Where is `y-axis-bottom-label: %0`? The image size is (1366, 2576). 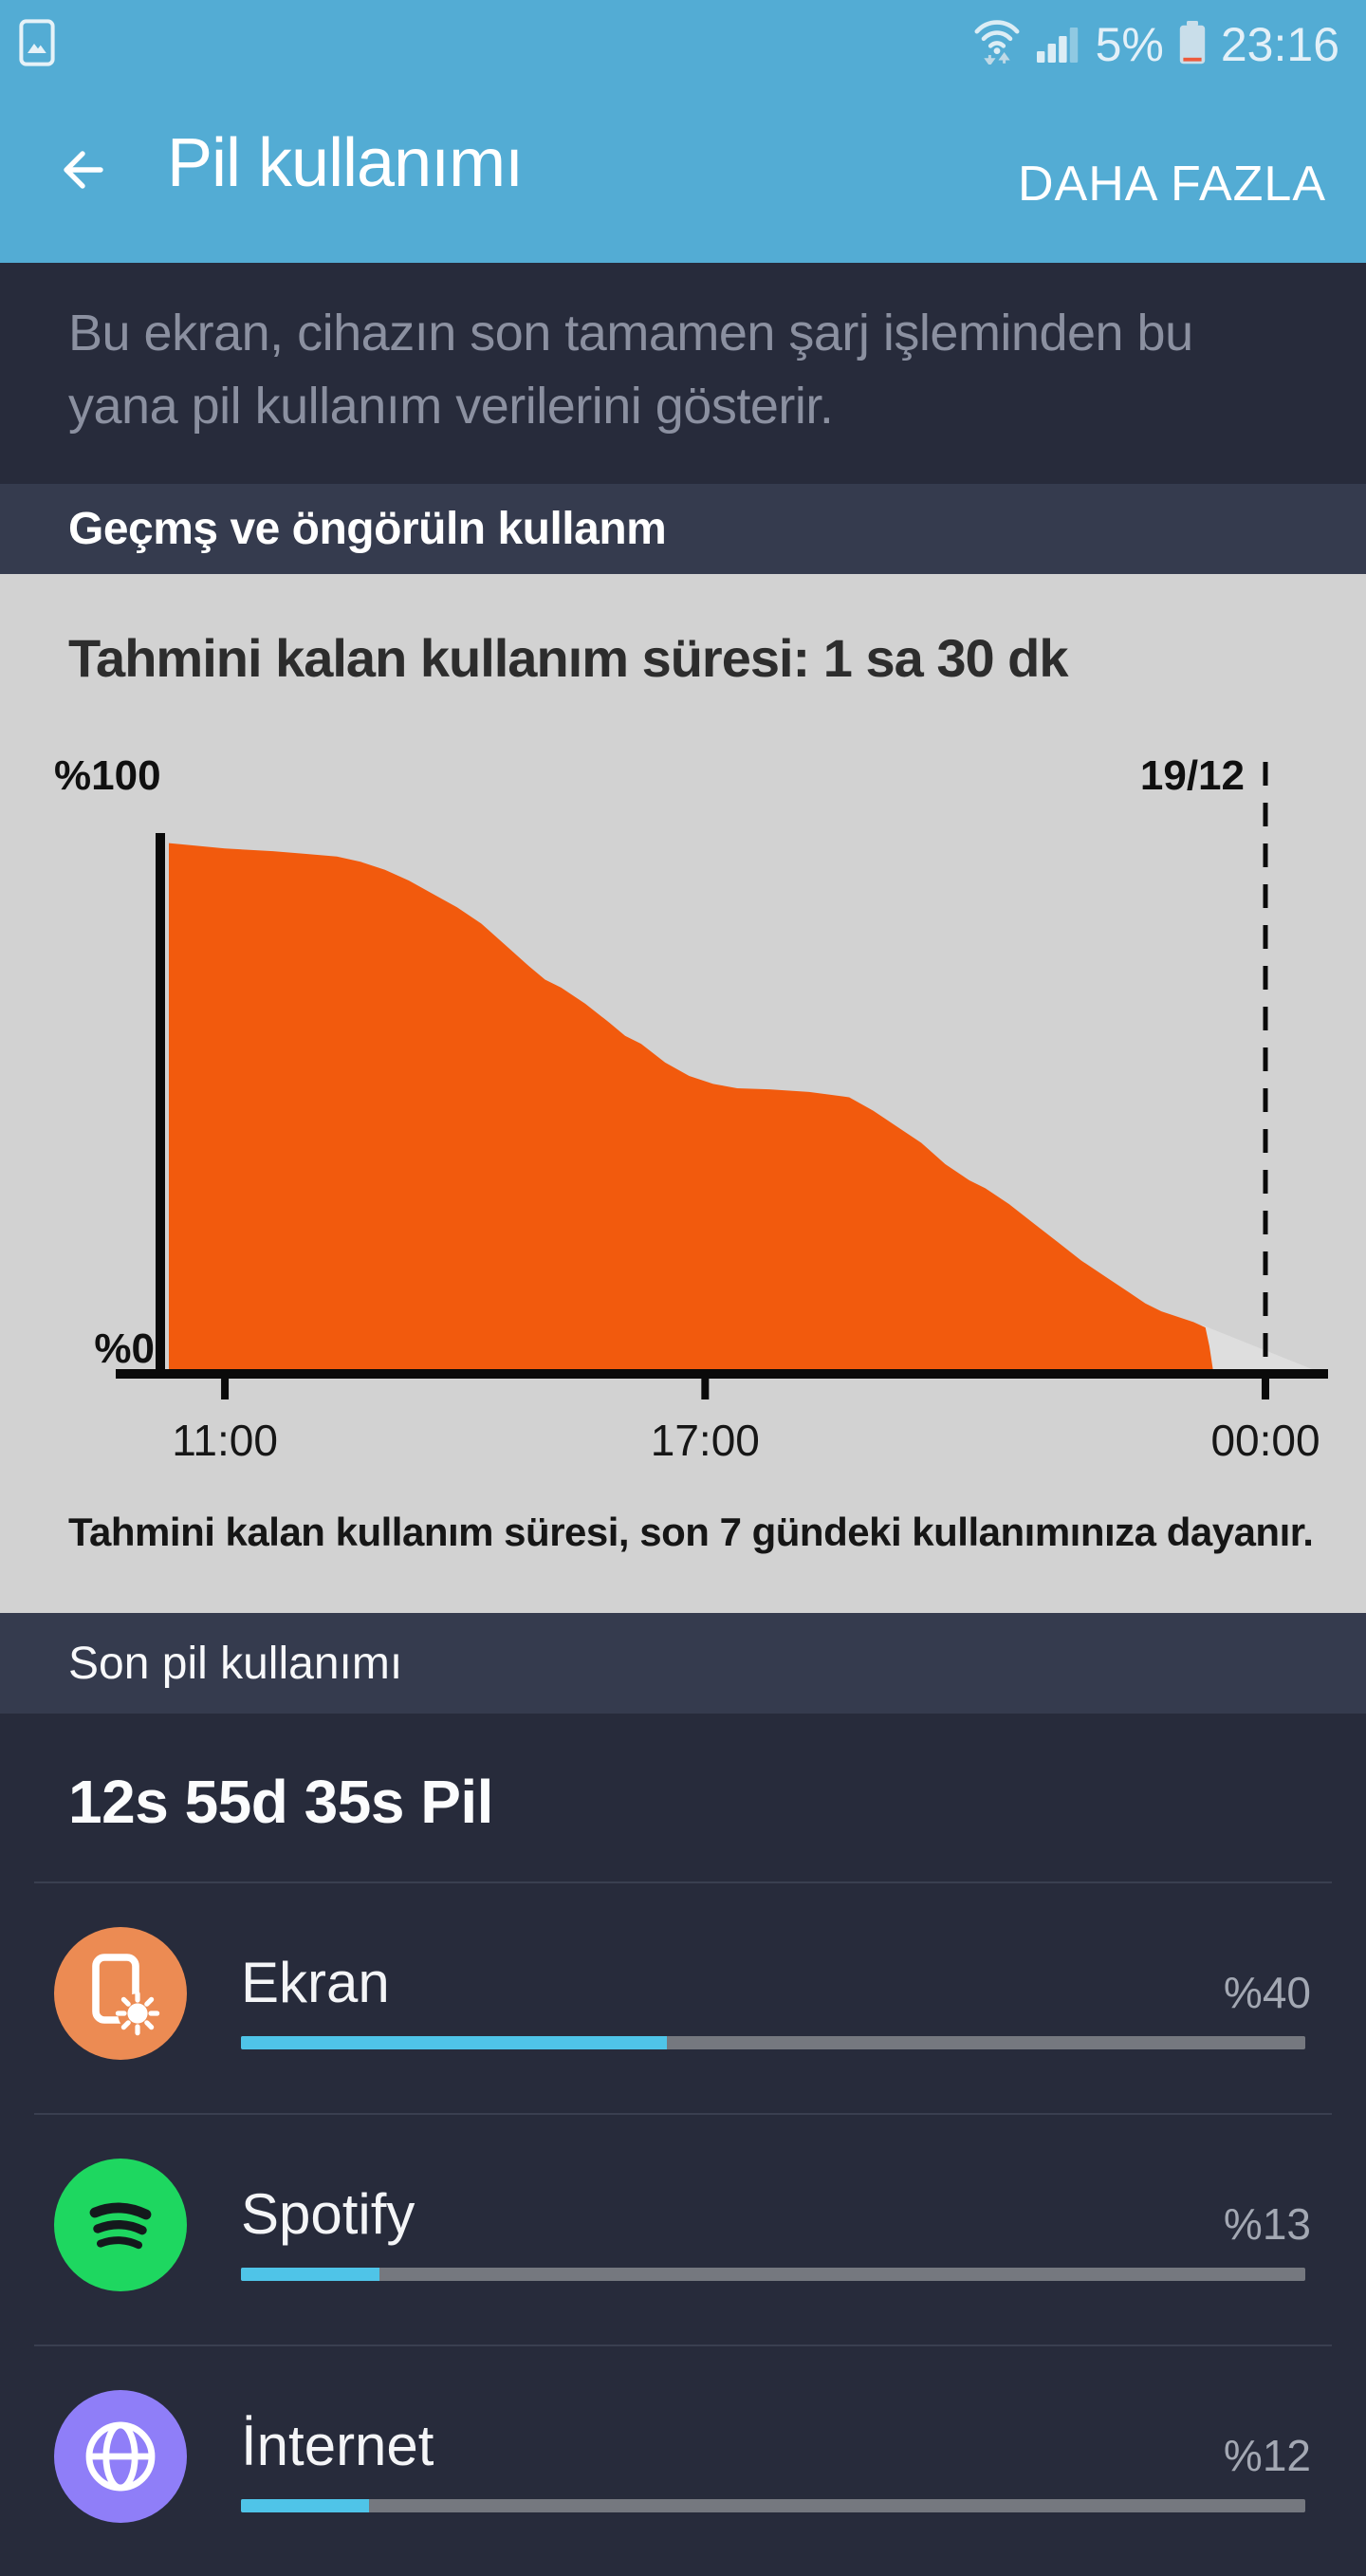 y-axis-bottom-label: %0 is located at coordinates (125, 1348).